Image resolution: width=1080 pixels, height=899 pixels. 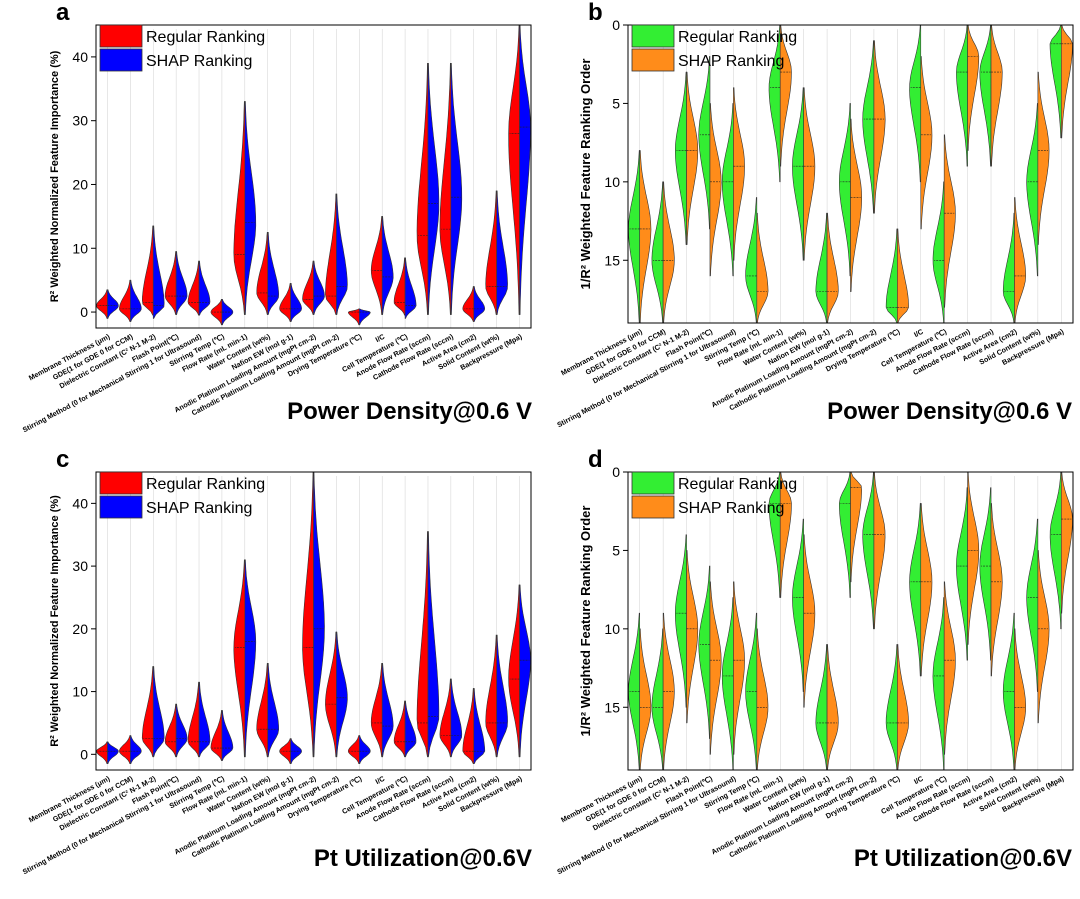 I want to click on panel-letter: c, so click(x=62, y=460).